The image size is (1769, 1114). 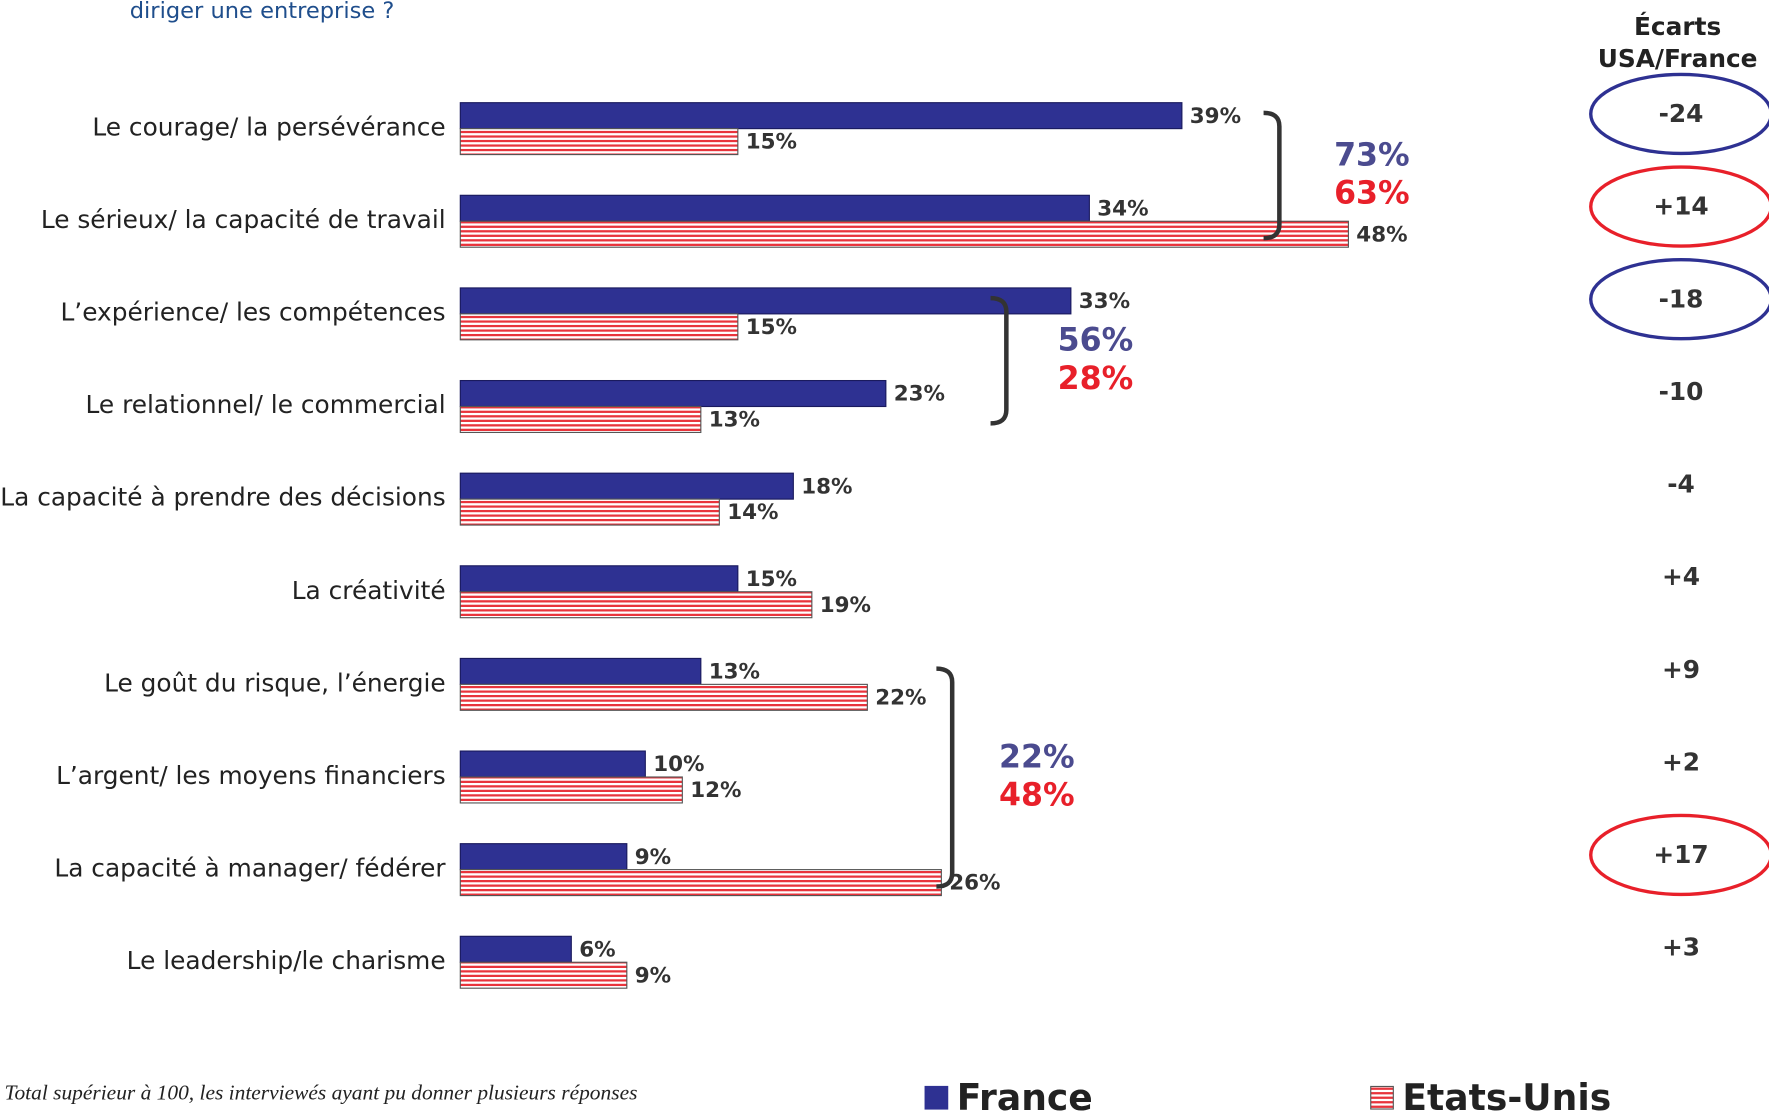 I want to click on diff-value: -24, so click(x=1681, y=113).